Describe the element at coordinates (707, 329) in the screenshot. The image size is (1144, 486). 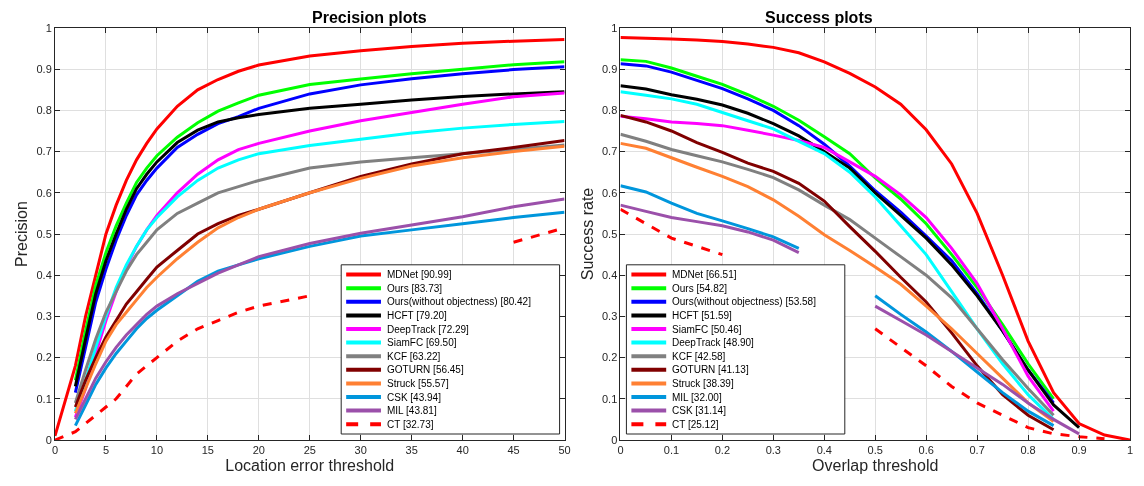
I see `legend-label: SiamFC [50.46]` at that location.